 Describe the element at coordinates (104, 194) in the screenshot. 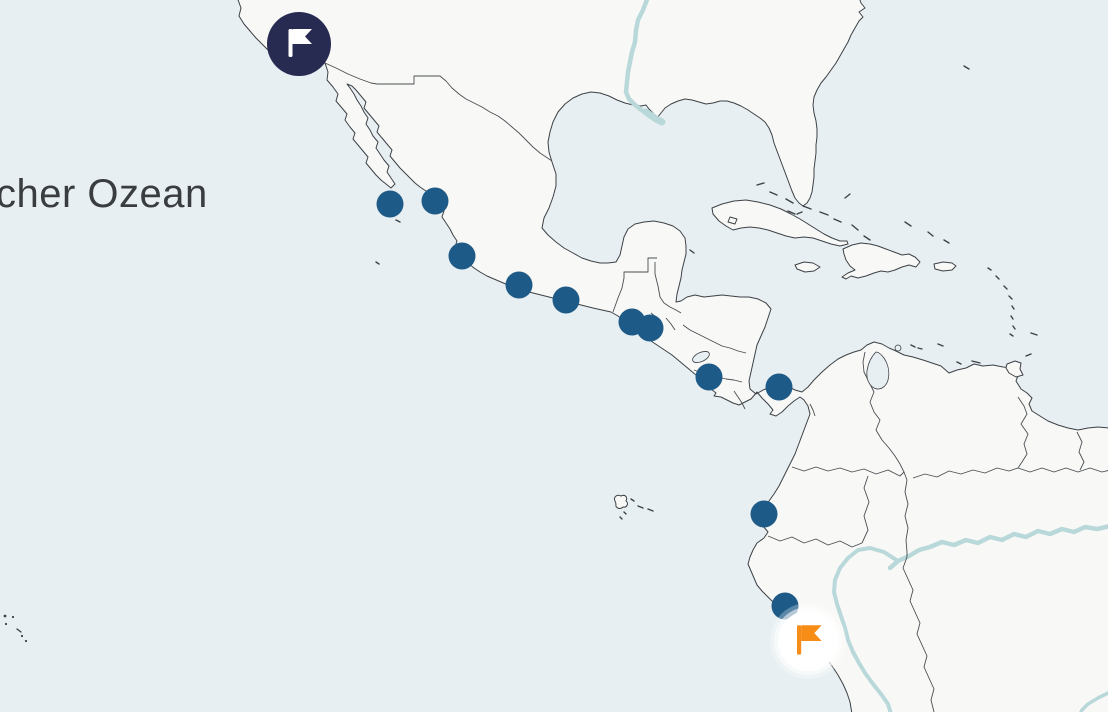

I see `ocean-label: cher Ozean` at that location.